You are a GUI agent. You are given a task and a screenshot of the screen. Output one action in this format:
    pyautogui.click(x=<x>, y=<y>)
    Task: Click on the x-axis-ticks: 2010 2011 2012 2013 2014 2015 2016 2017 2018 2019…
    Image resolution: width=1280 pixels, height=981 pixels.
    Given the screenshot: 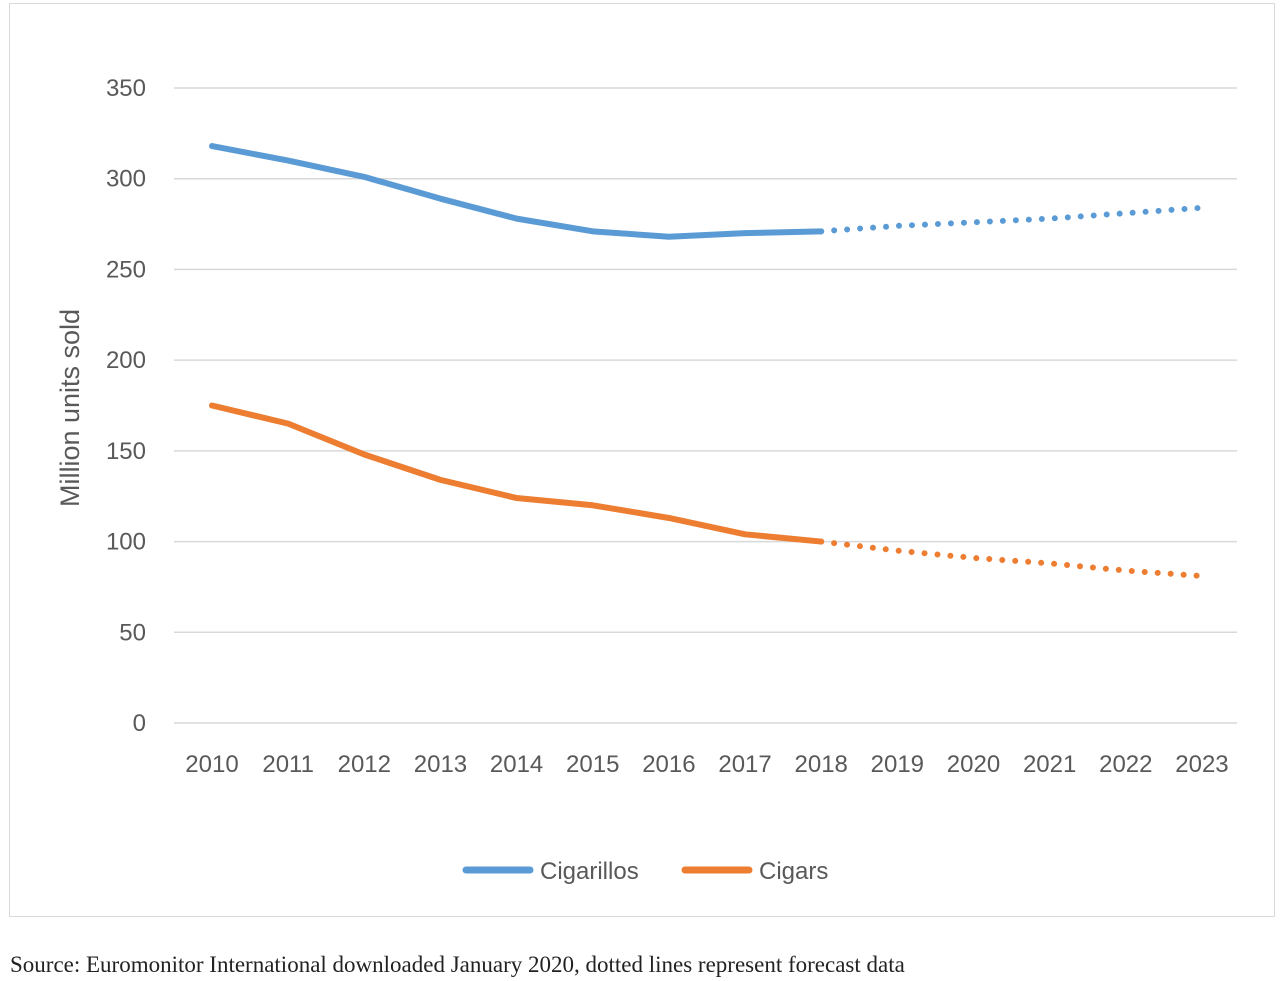 What is the action you would take?
    pyautogui.click(x=706, y=764)
    